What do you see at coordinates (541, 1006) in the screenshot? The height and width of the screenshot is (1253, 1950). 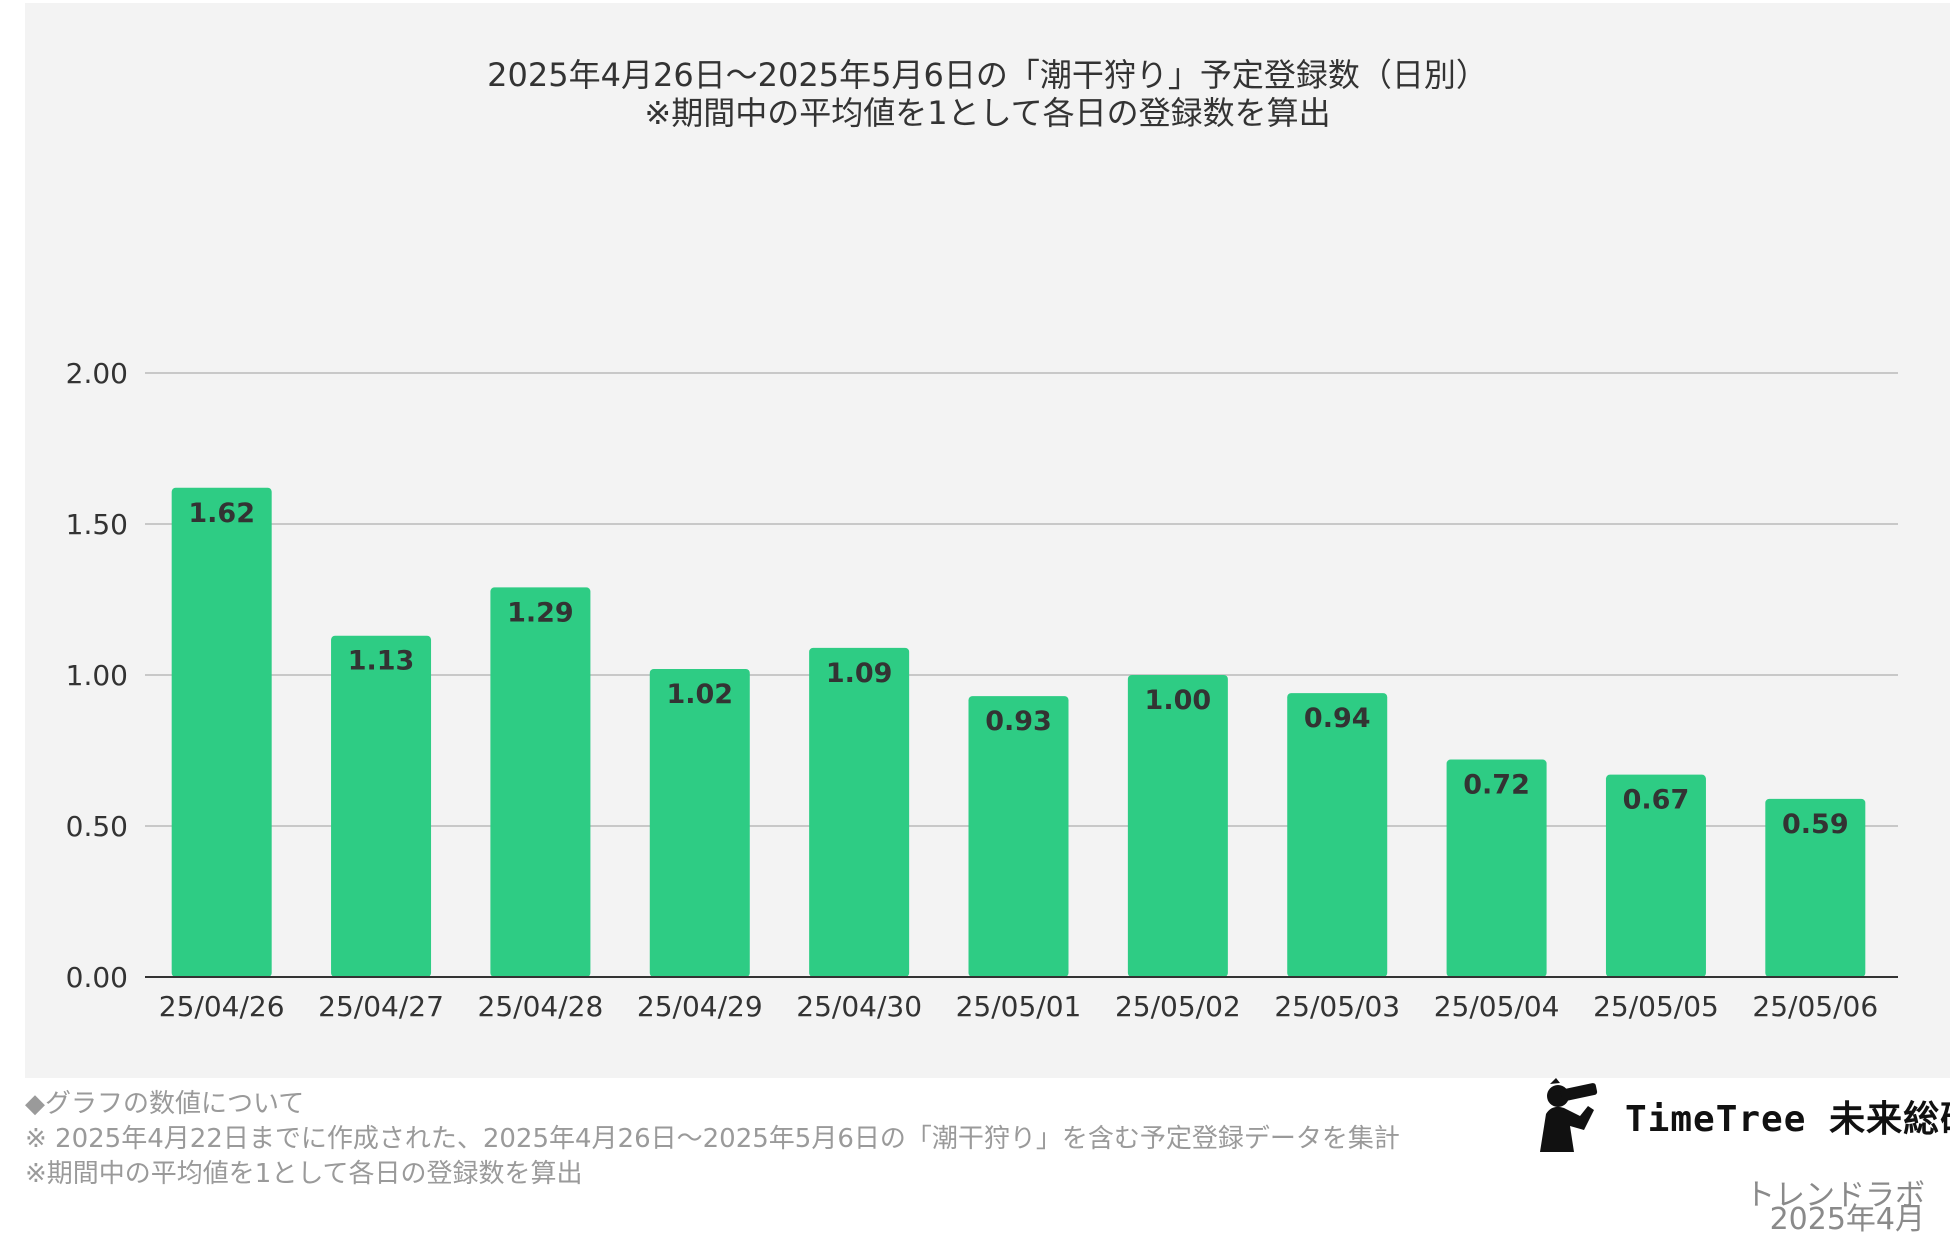 I see `x-tick-label: 25/04/28` at bounding box center [541, 1006].